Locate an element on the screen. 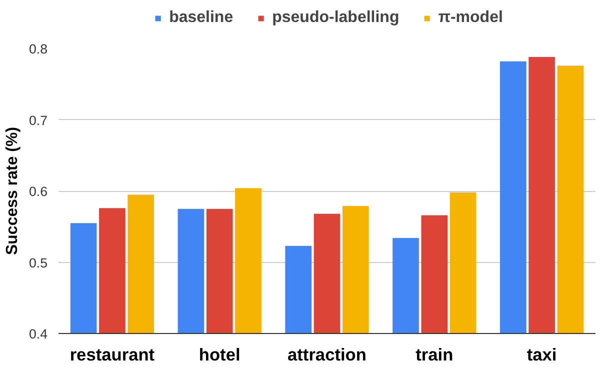  y-tick-label: 0.7 is located at coordinates (38, 120).